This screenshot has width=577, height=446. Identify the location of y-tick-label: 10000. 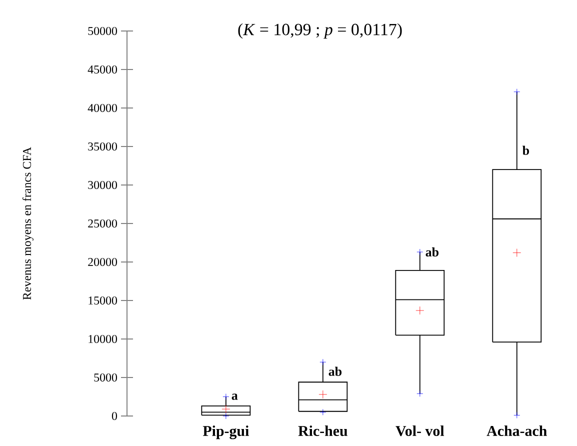
(103, 339).